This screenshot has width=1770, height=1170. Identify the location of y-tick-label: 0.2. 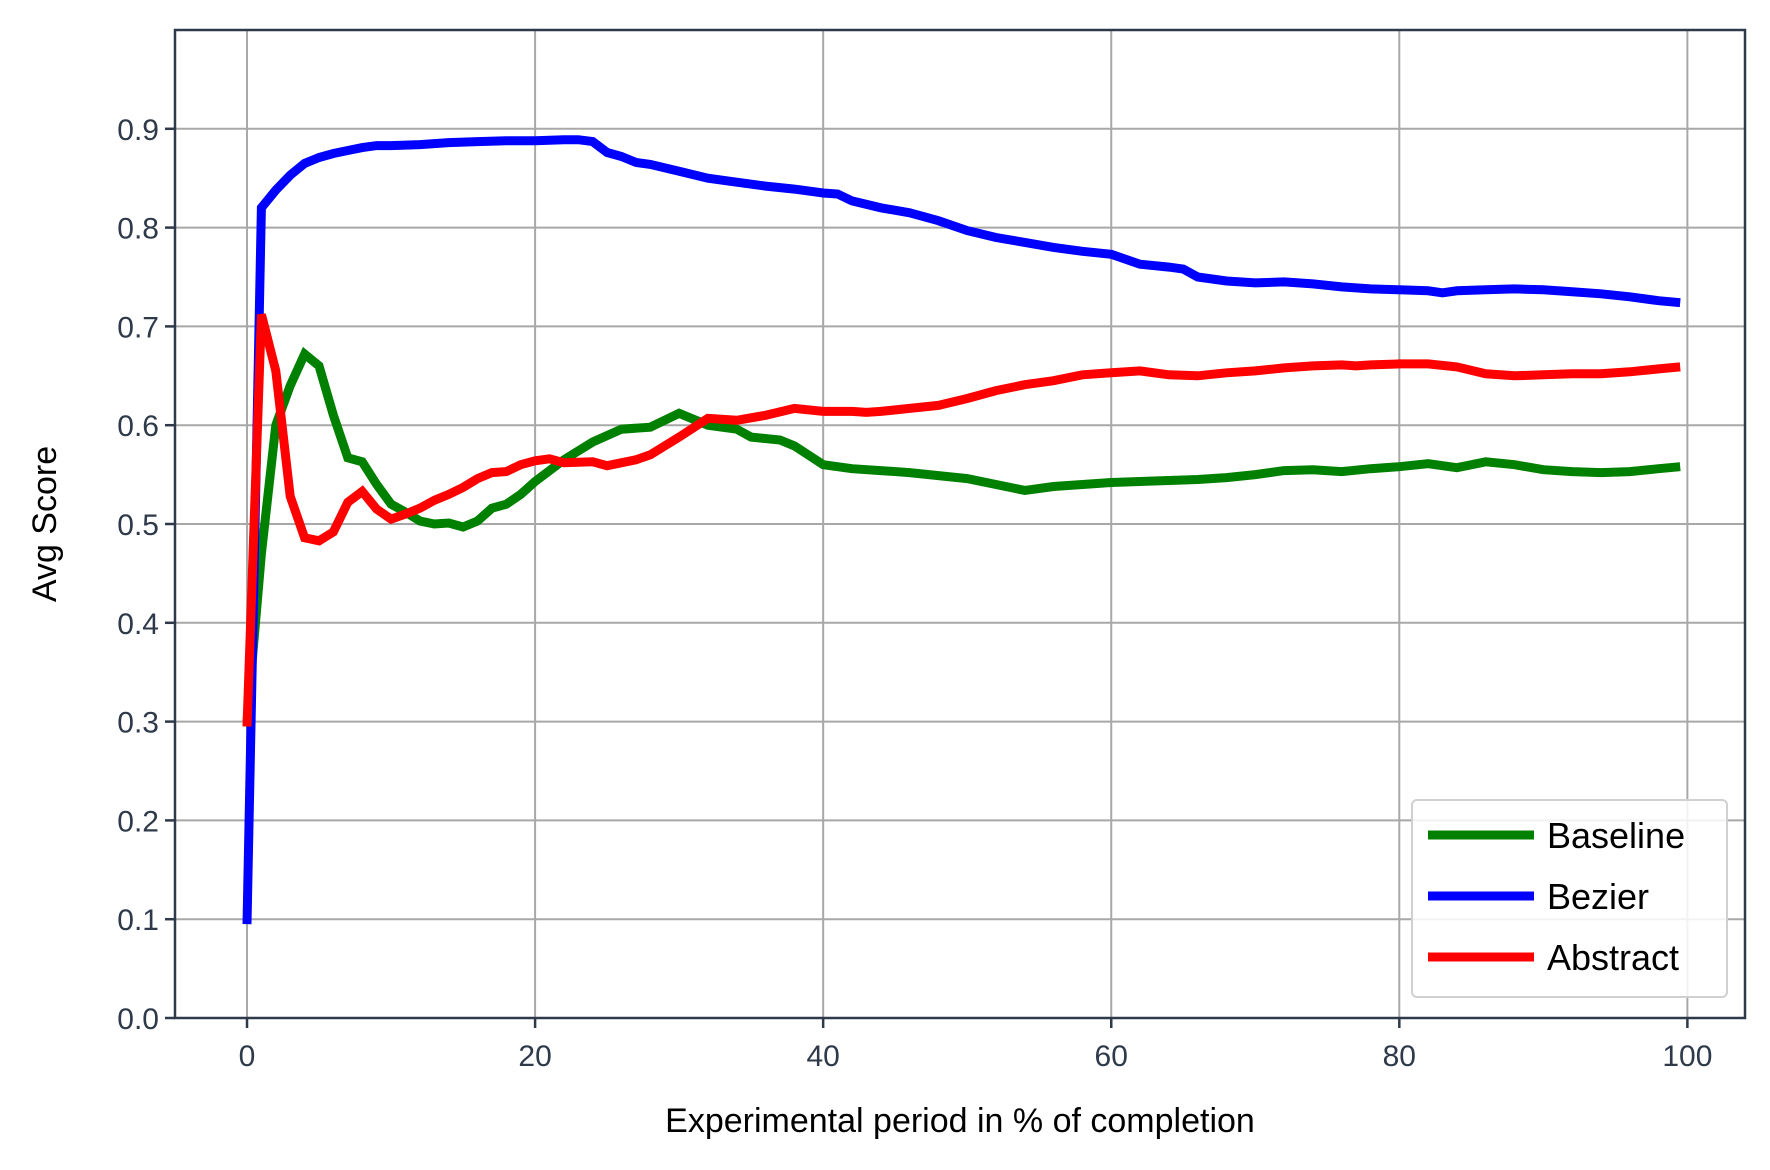
(138, 821).